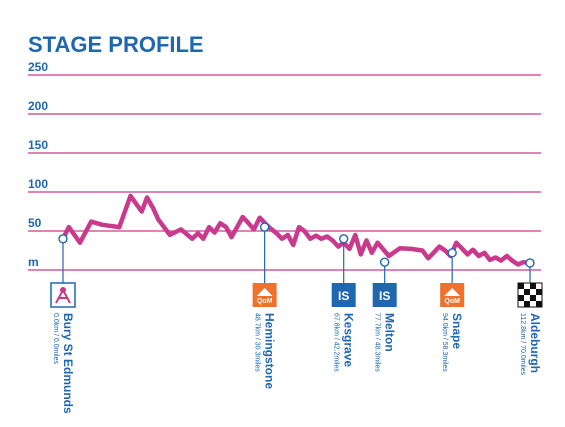 The width and height of the screenshot is (565, 427). I want to click on town-name: Aldeburgh, so click(535, 343).